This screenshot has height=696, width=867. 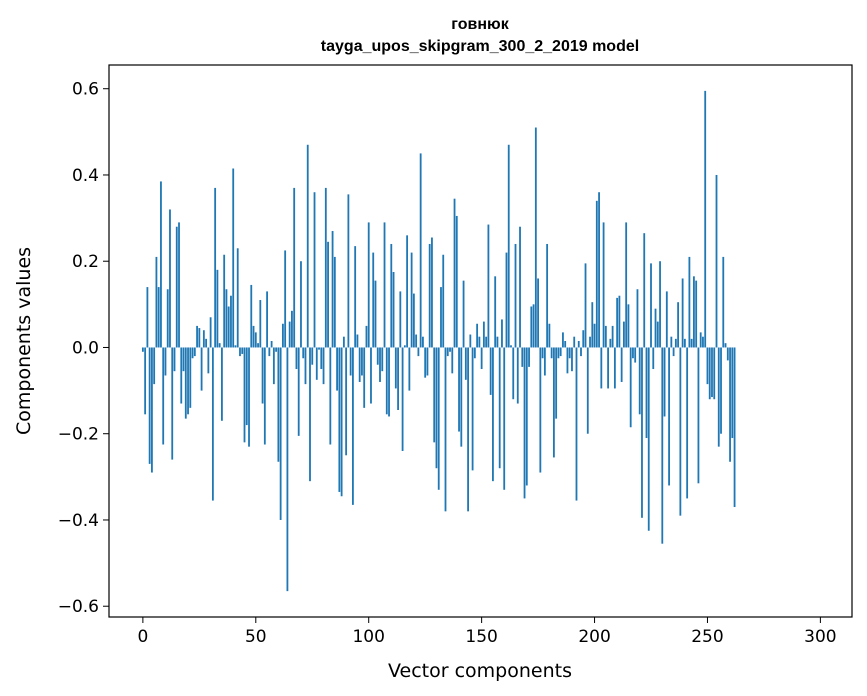 What do you see at coordinates (85, 176) in the screenshot?
I see `y-tick-label: 0.4` at bounding box center [85, 176].